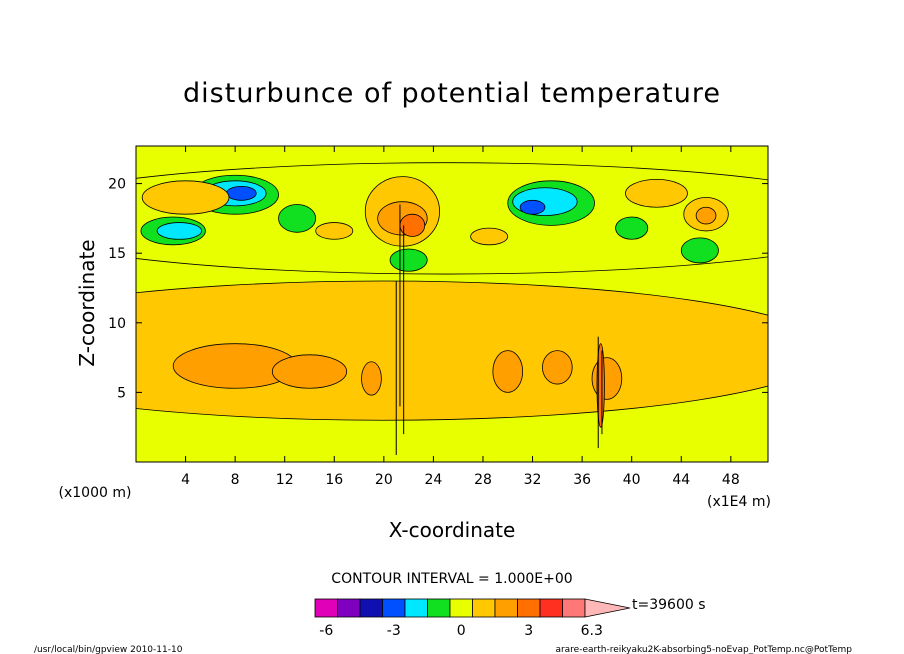 The height and width of the screenshot is (654, 904). What do you see at coordinates (117, 324) in the screenshot?
I see `y-tick-label-10: 10` at bounding box center [117, 324].